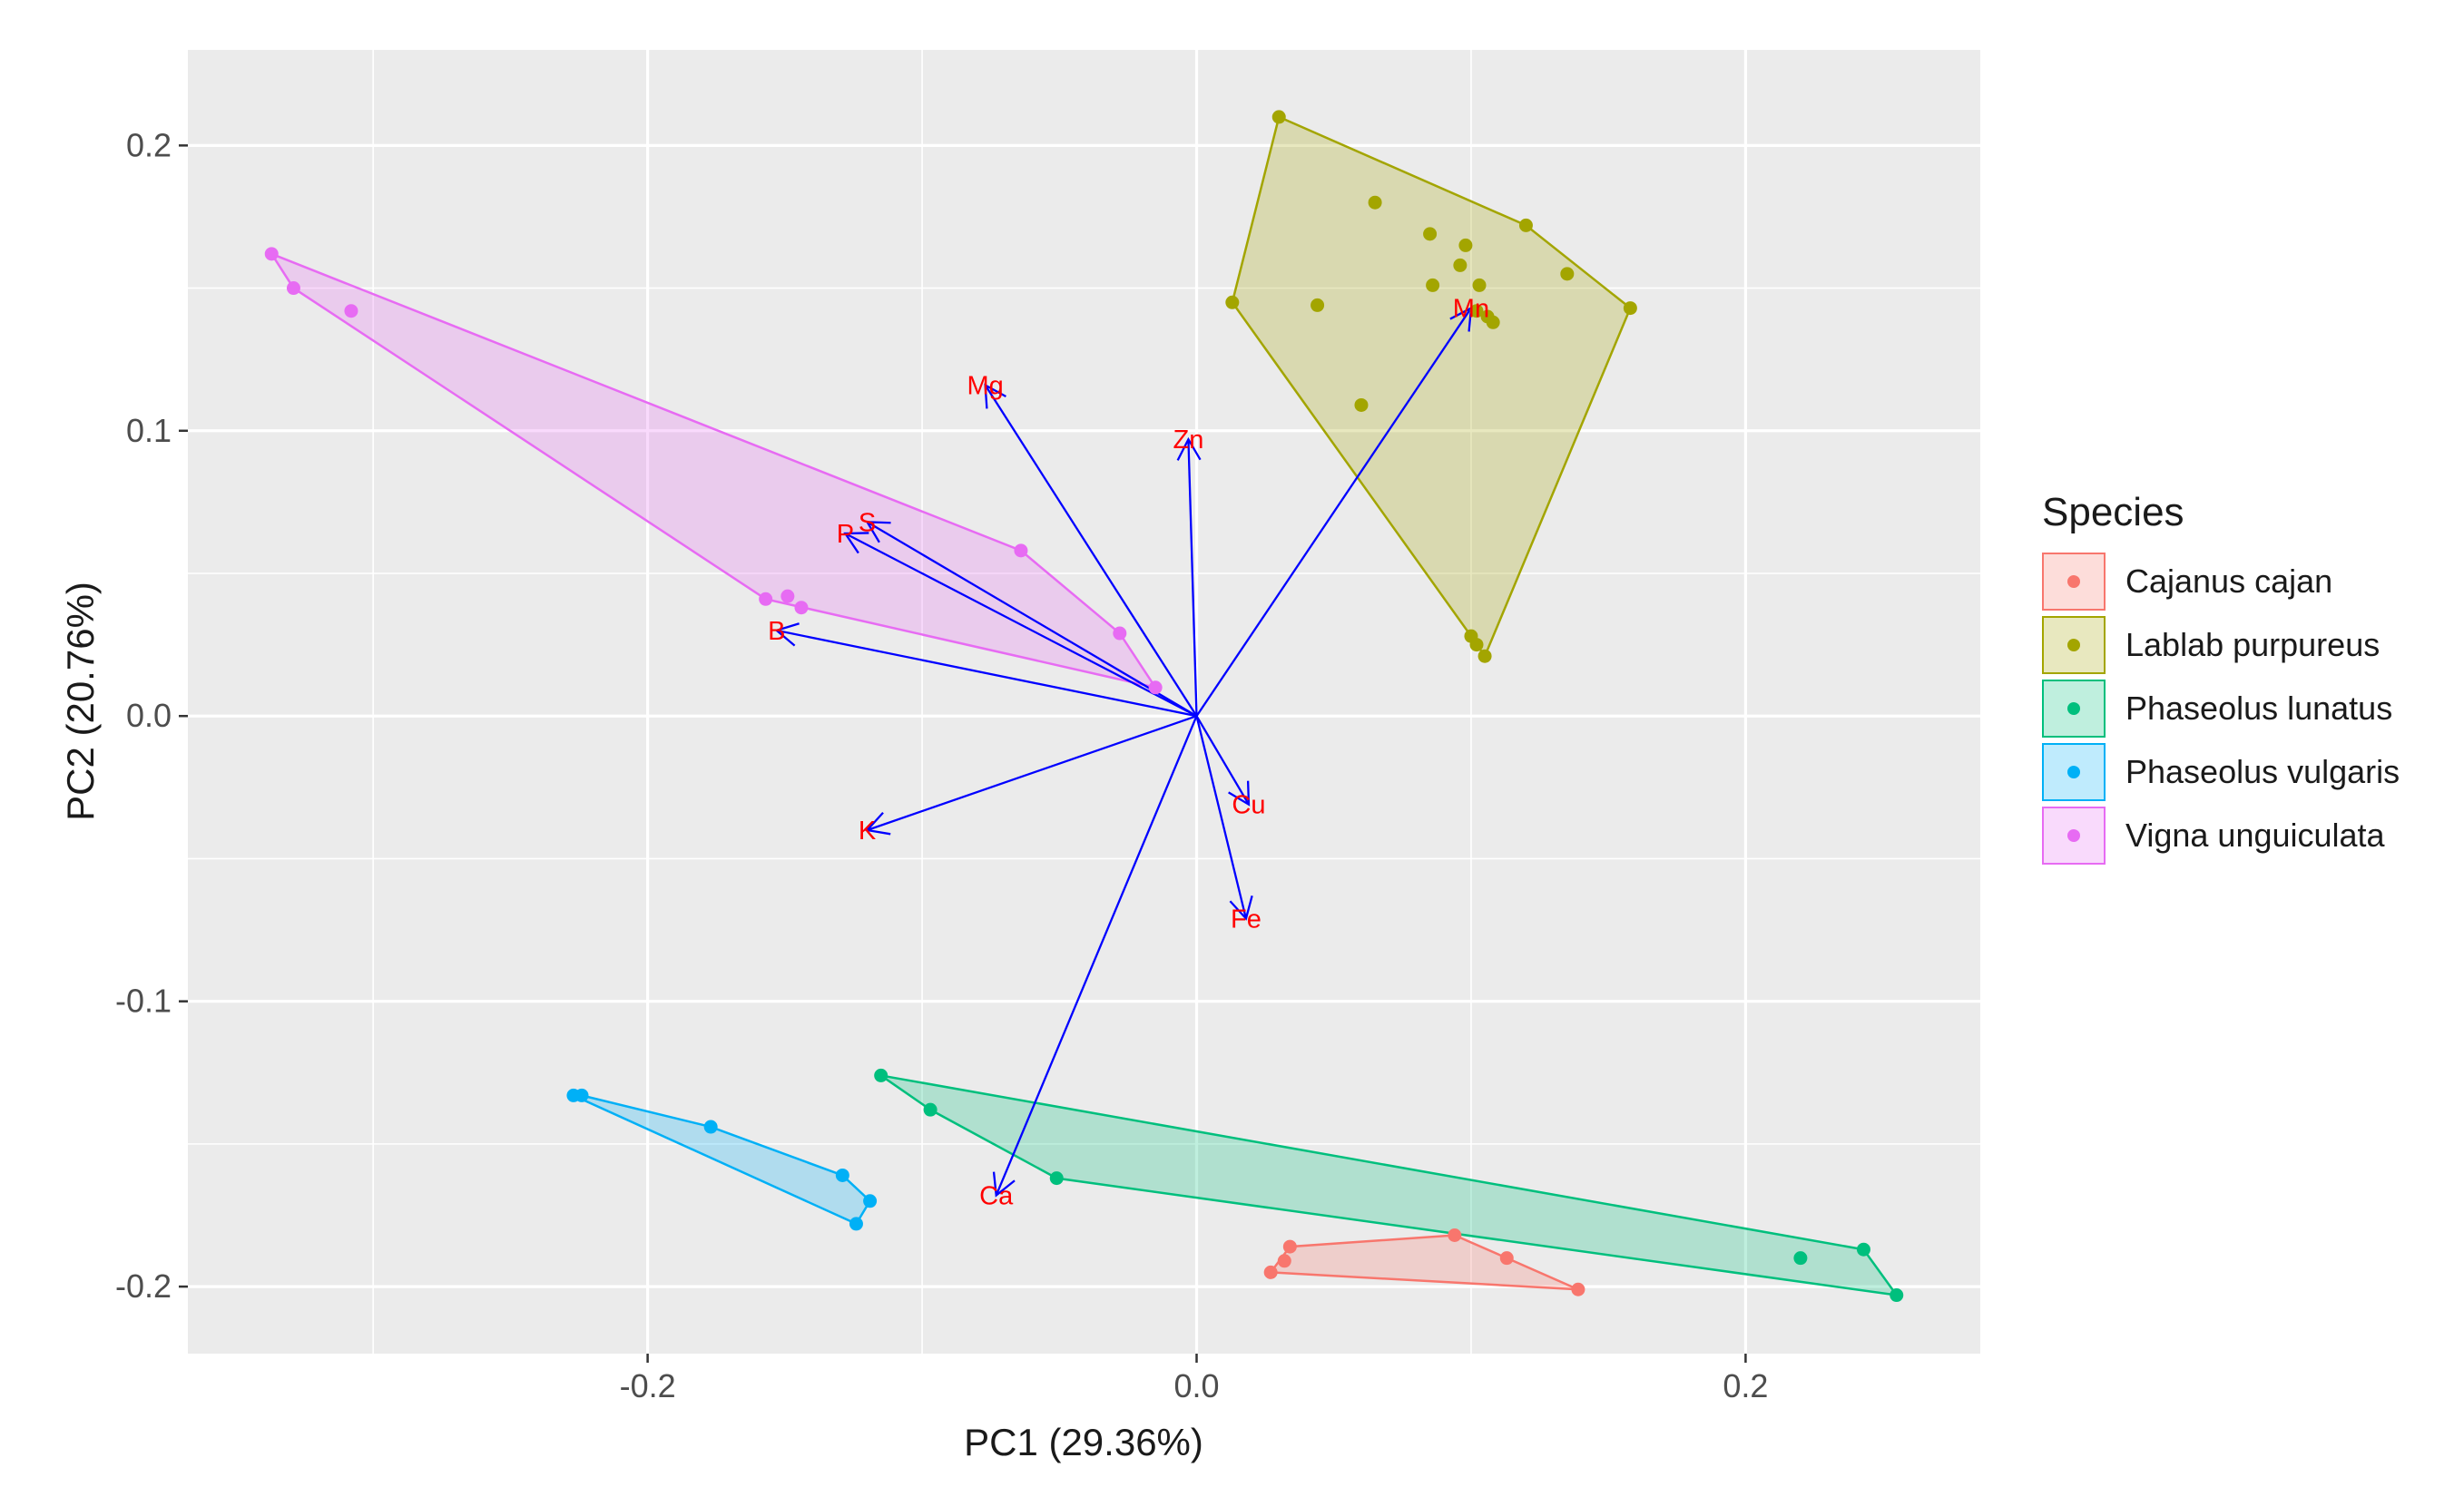 Image resolution: width=2464 pixels, height=1487 pixels. I want to click on legend-item-vigna-unguiculata: Vigna unguiculata, so click(2214, 835).